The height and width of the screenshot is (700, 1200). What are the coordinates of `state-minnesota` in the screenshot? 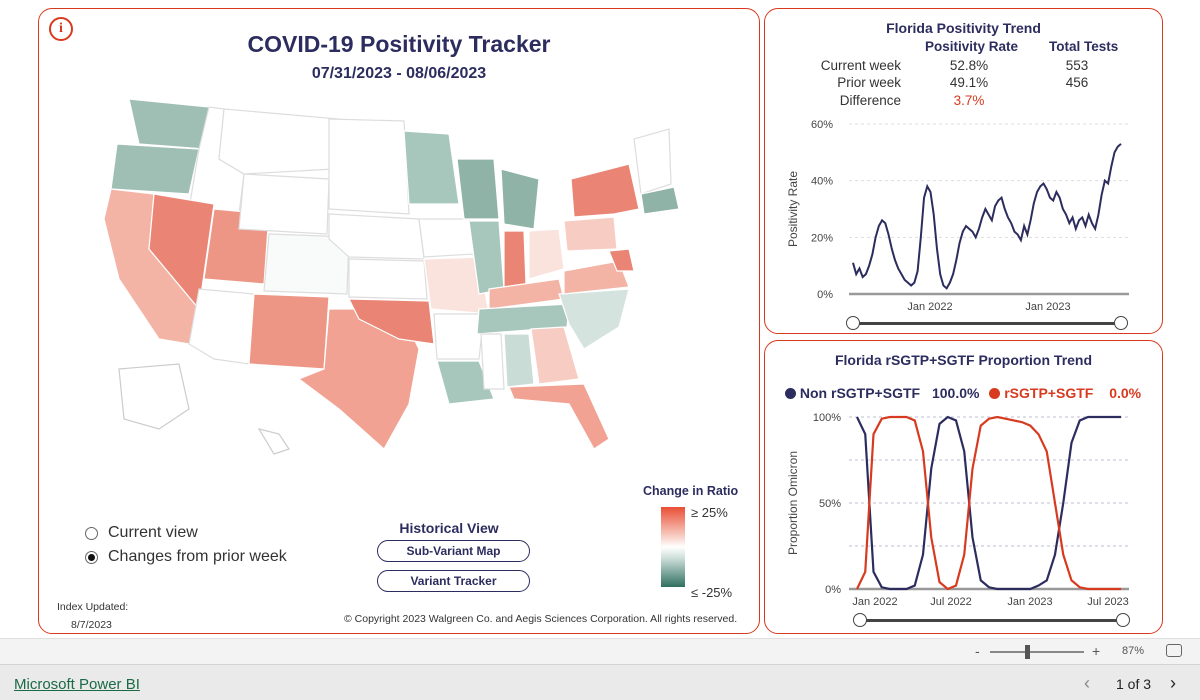 It's located at (431, 167).